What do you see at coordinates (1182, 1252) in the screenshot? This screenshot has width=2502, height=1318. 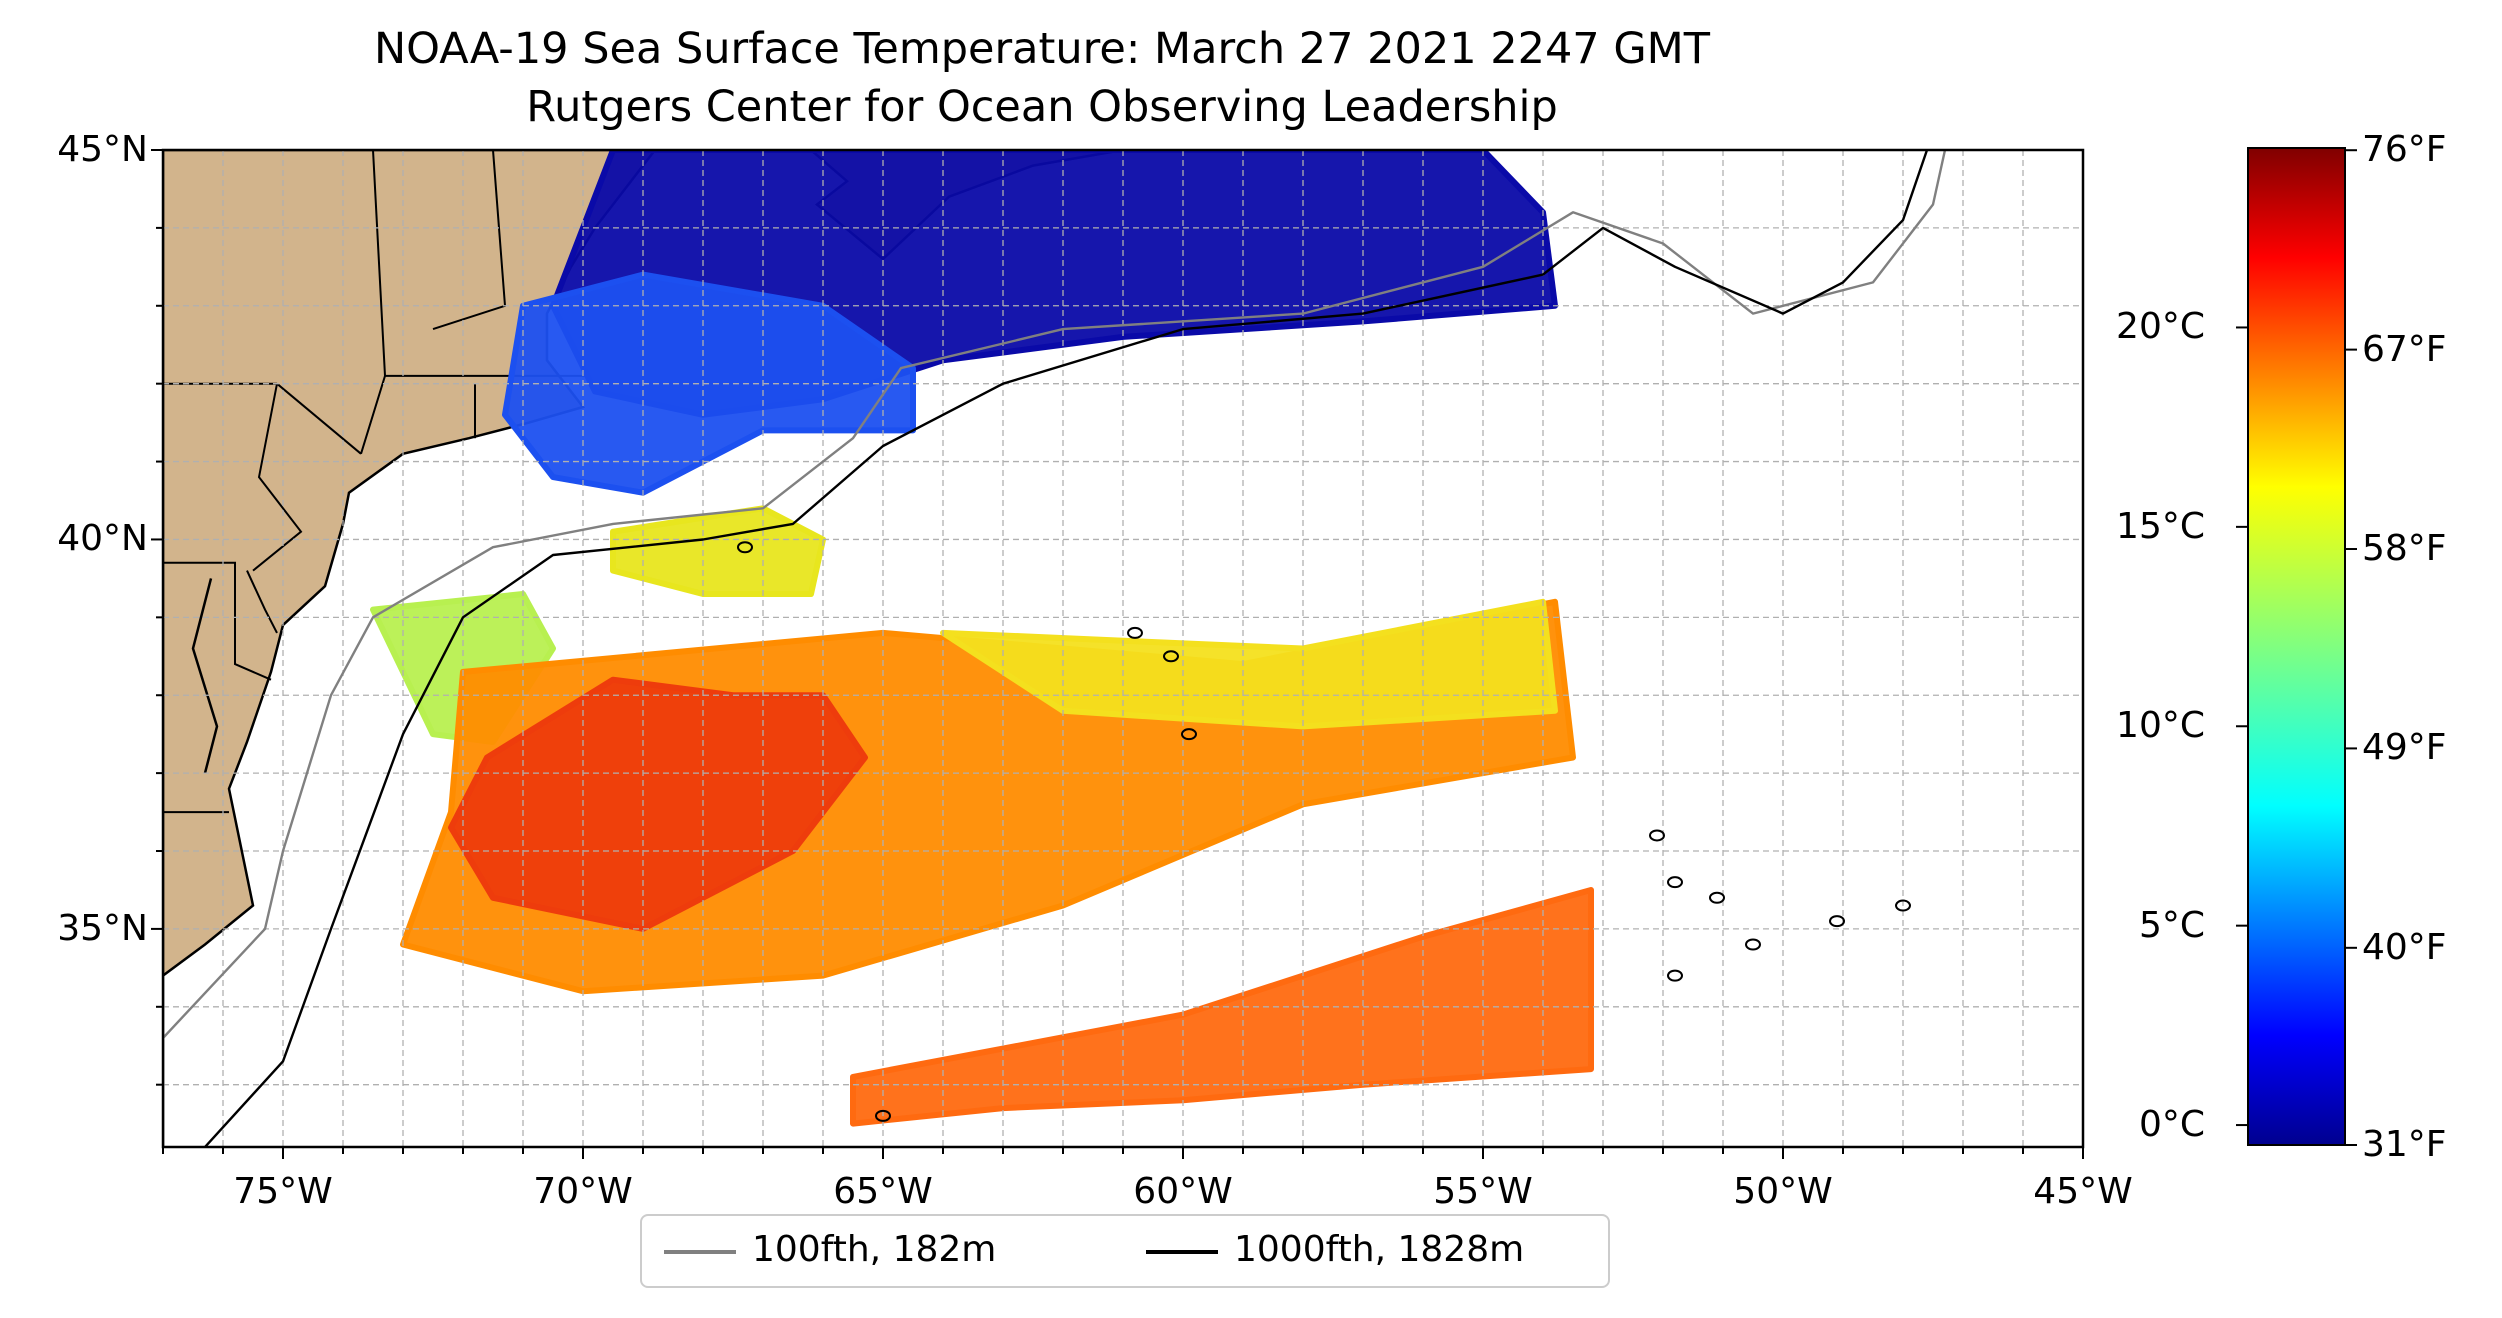 I see `legend-swatch-1000fth` at bounding box center [1182, 1252].